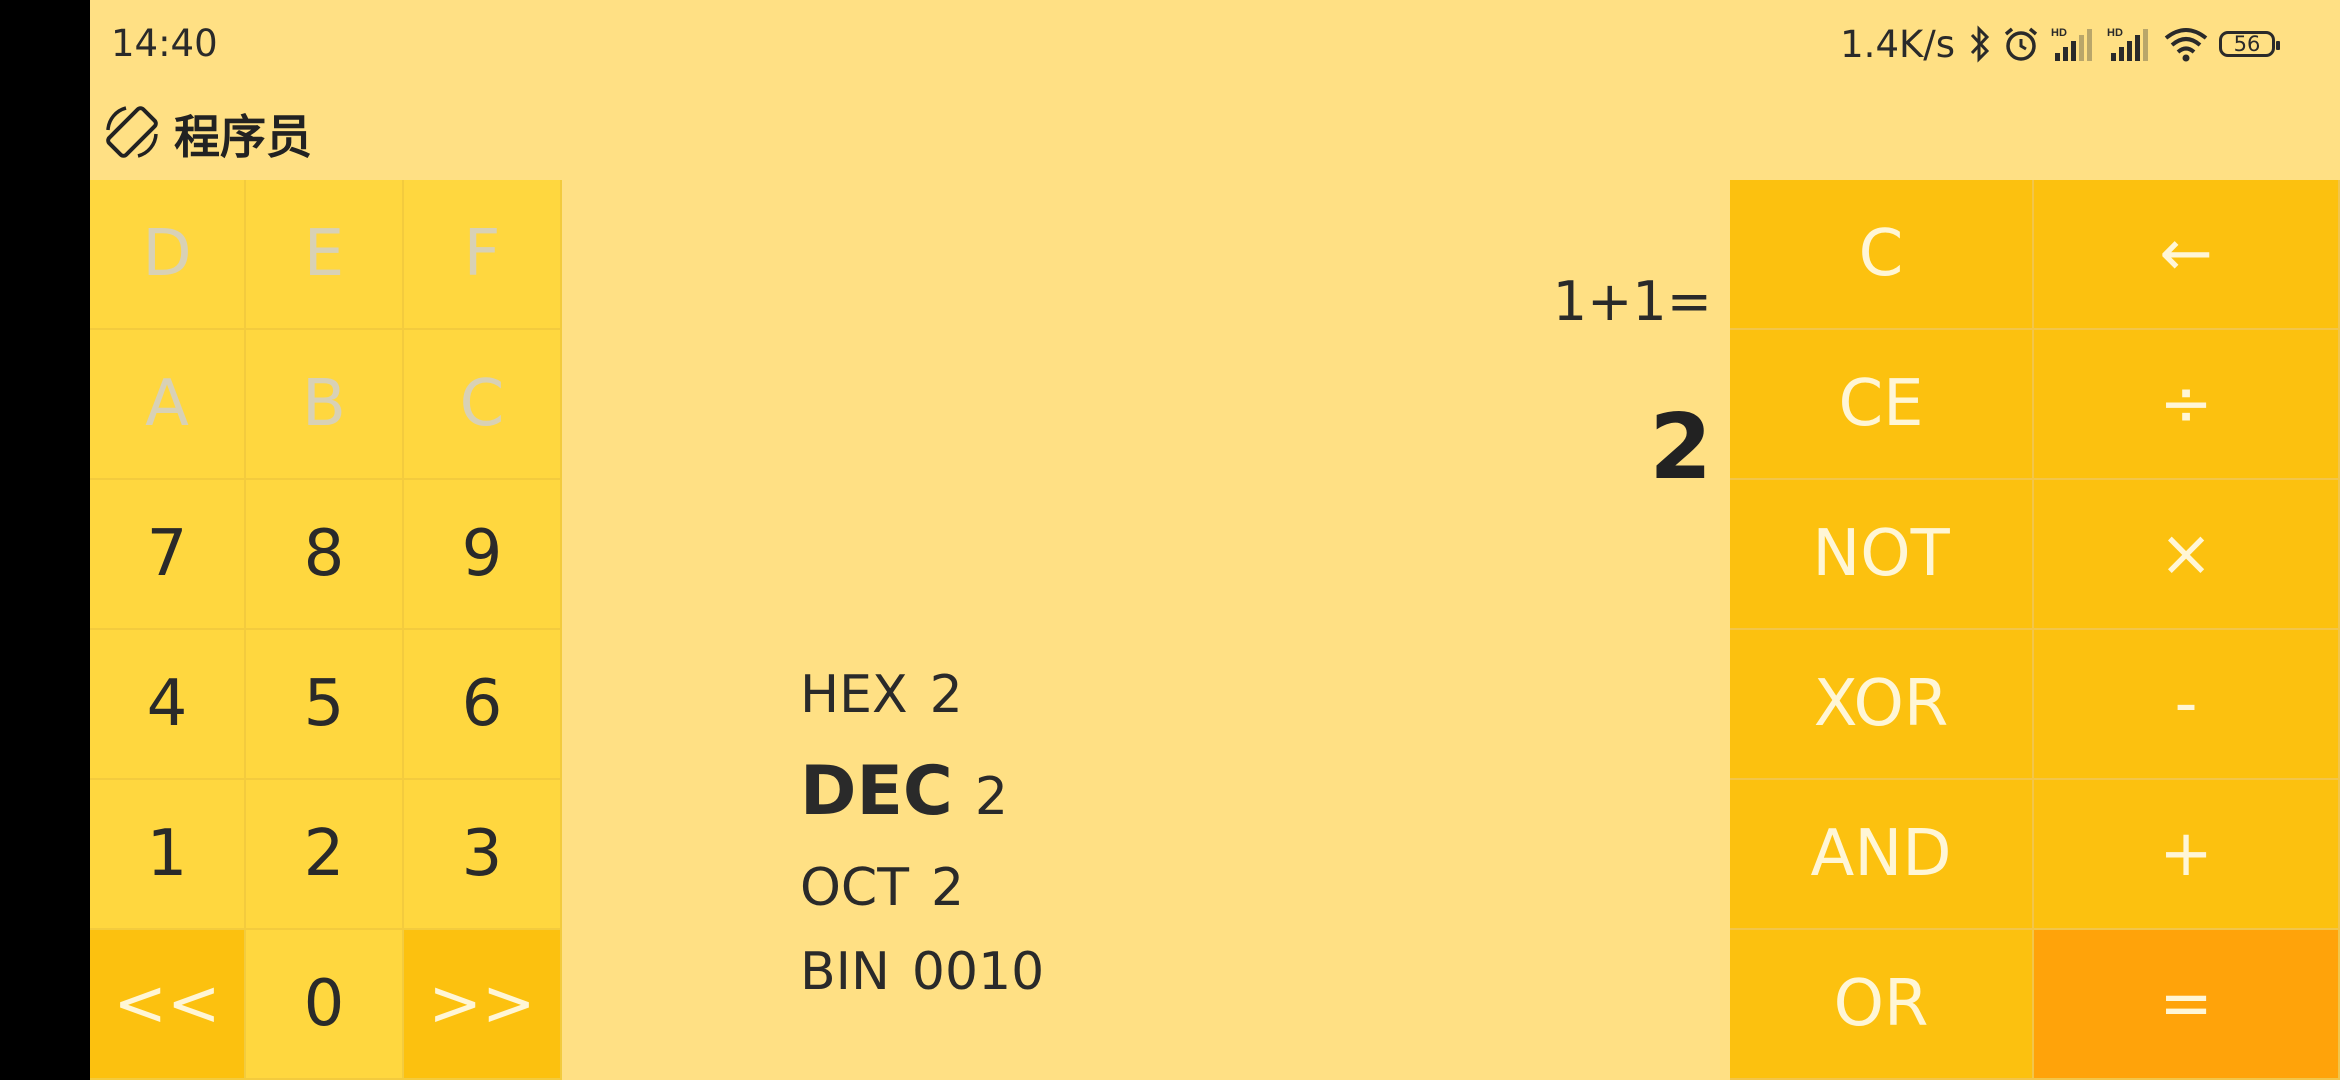 The width and height of the screenshot is (2340, 1080). I want to click on key-multiply: ×, so click(2187, 555).